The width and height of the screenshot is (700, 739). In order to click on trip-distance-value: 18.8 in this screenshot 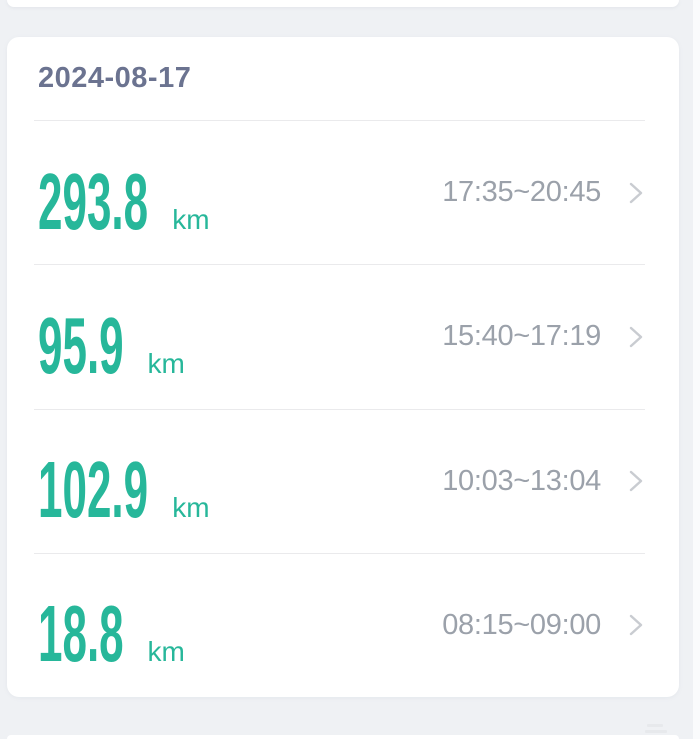, I will do `click(81, 634)`.